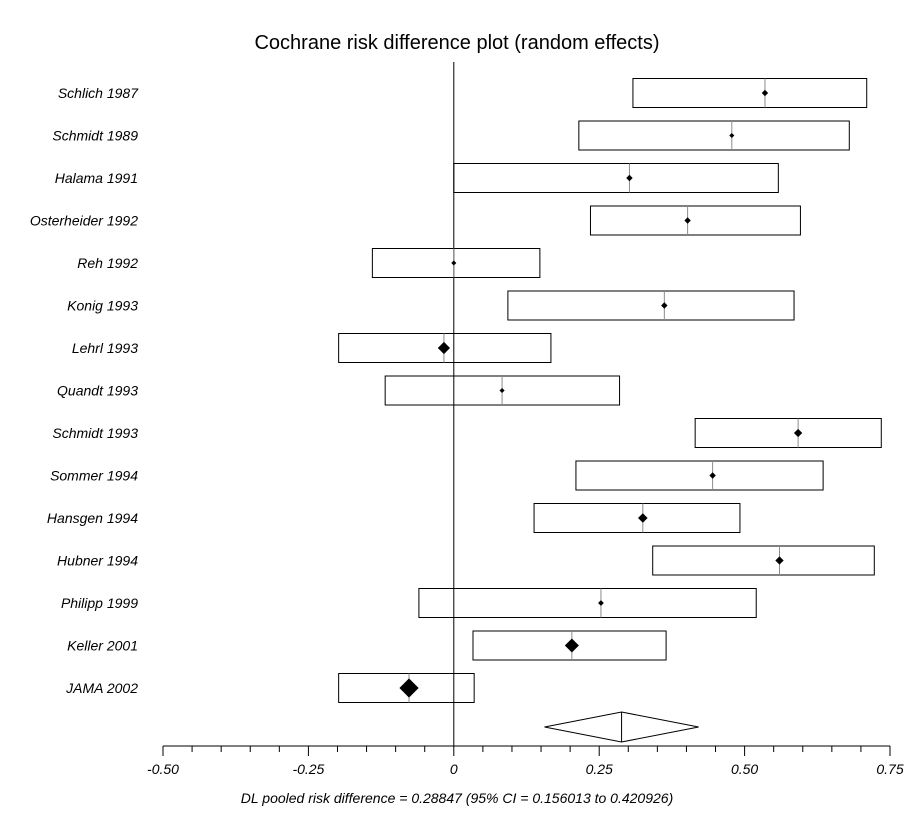 The width and height of the screenshot is (914, 813). Describe the element at coordinates (95, 433) in the screenshot. I see `study-label: Schmidt 1993` at that location.